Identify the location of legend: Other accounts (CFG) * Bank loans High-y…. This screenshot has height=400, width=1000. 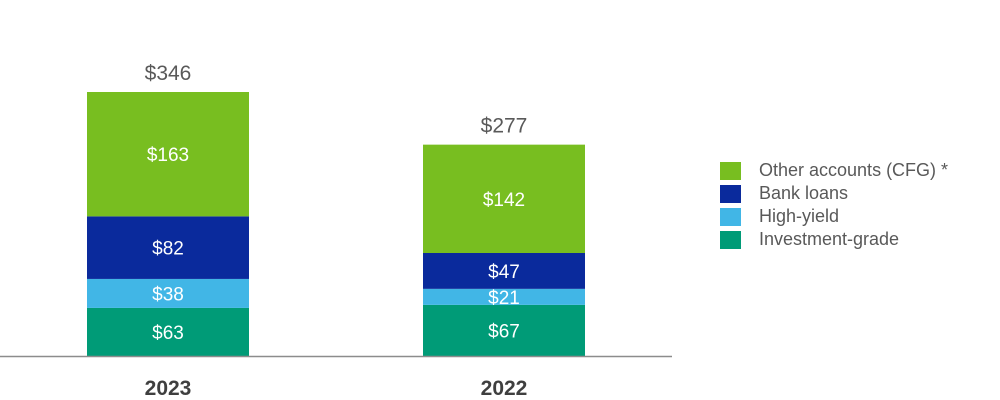
(834, 205).